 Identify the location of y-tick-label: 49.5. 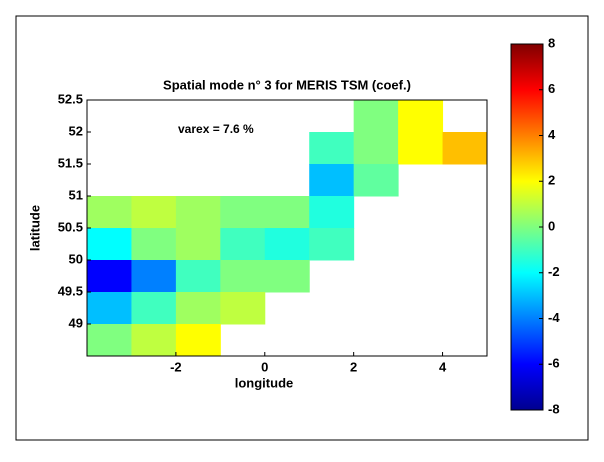
(70, 290).